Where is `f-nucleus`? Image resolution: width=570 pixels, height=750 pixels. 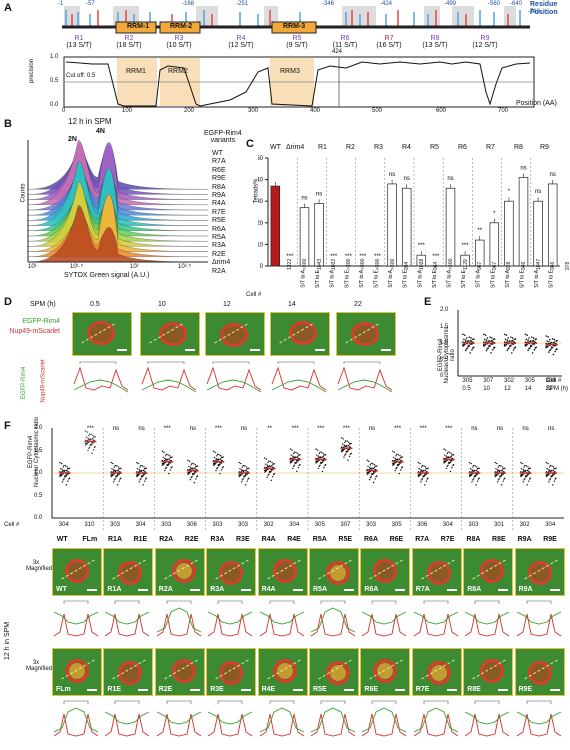 f-nucleus is located at coordinates (284, 571).